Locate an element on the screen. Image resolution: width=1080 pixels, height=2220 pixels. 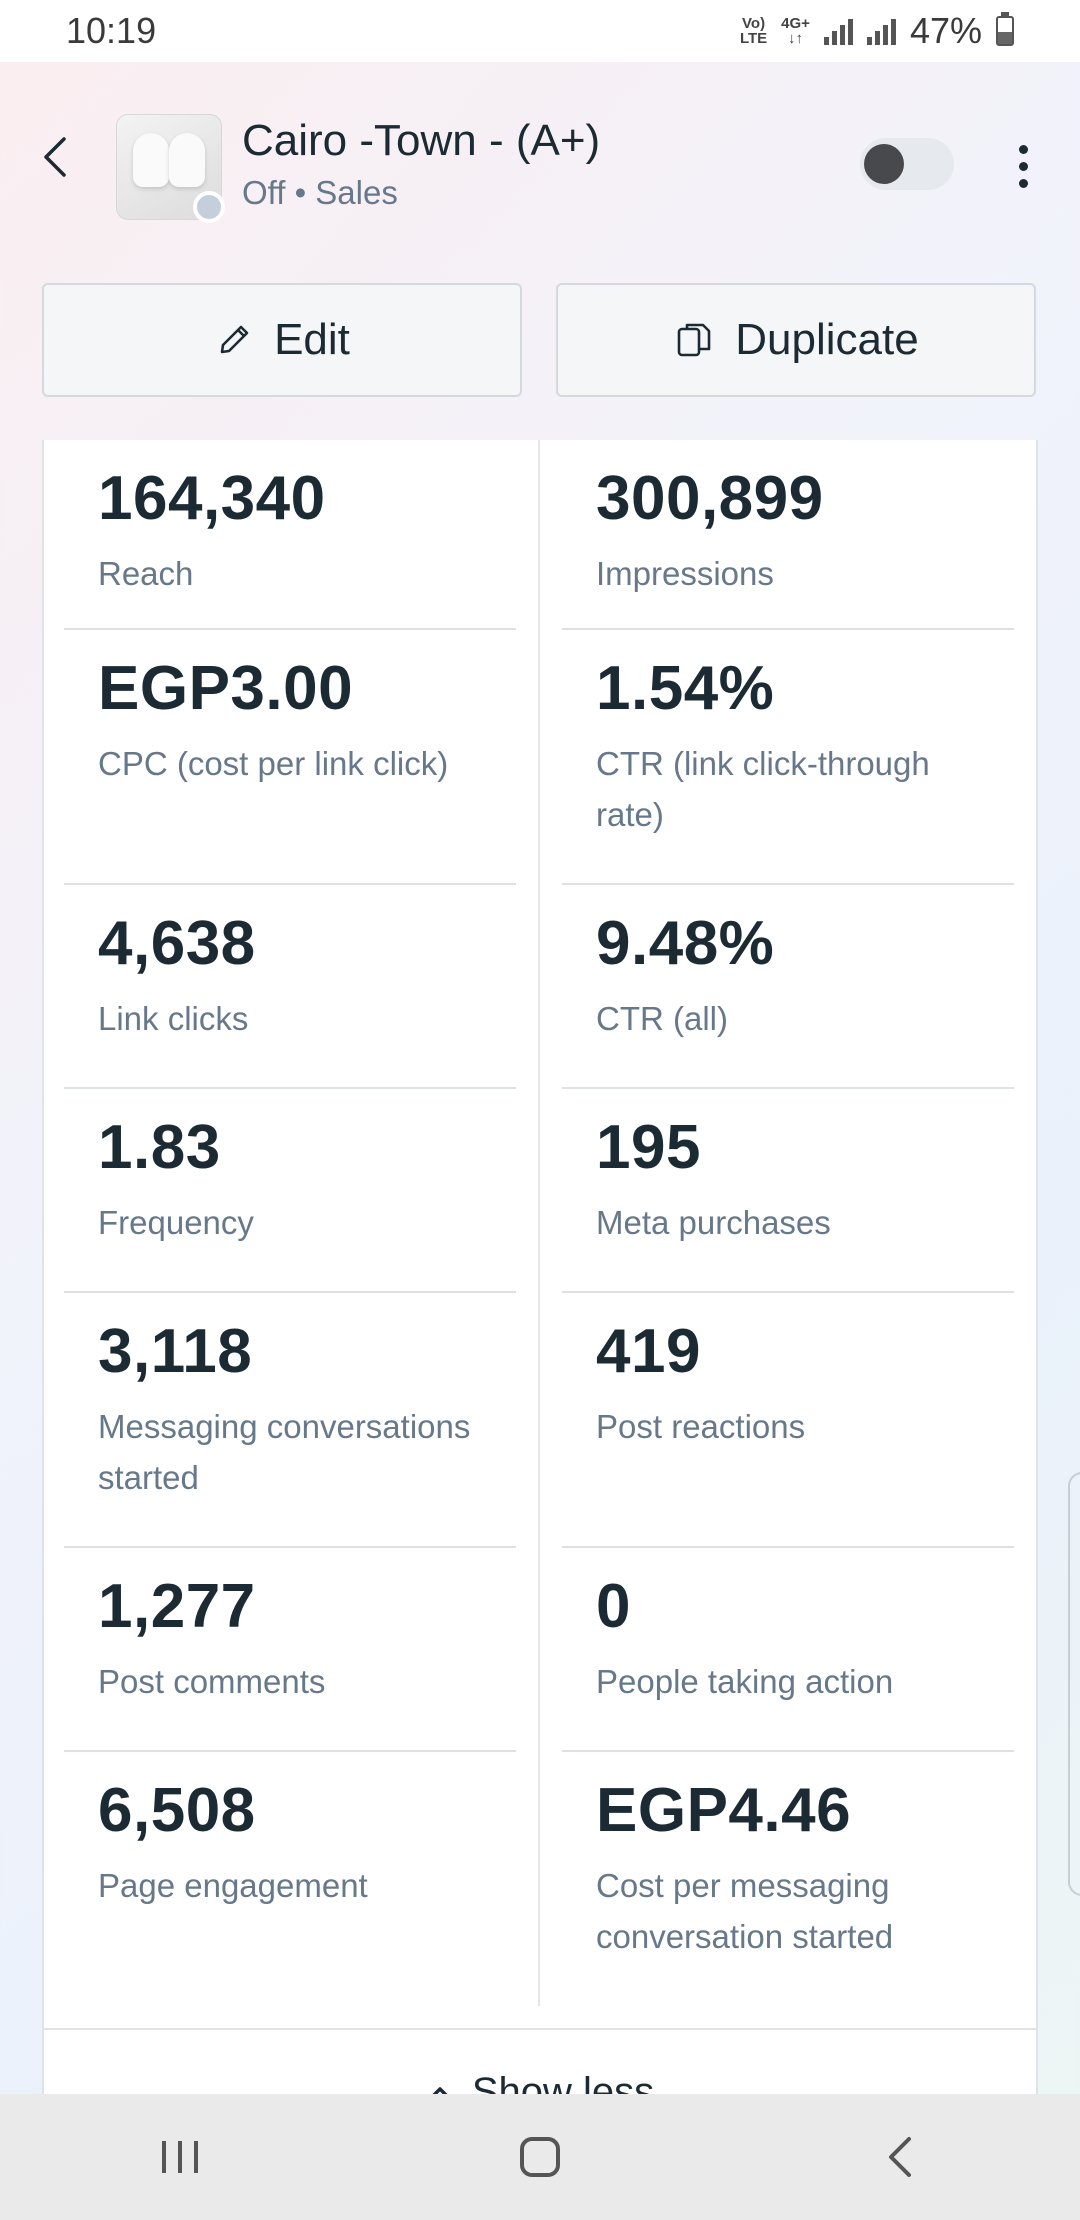
toggle-knob is located at coordinates (884, 164).